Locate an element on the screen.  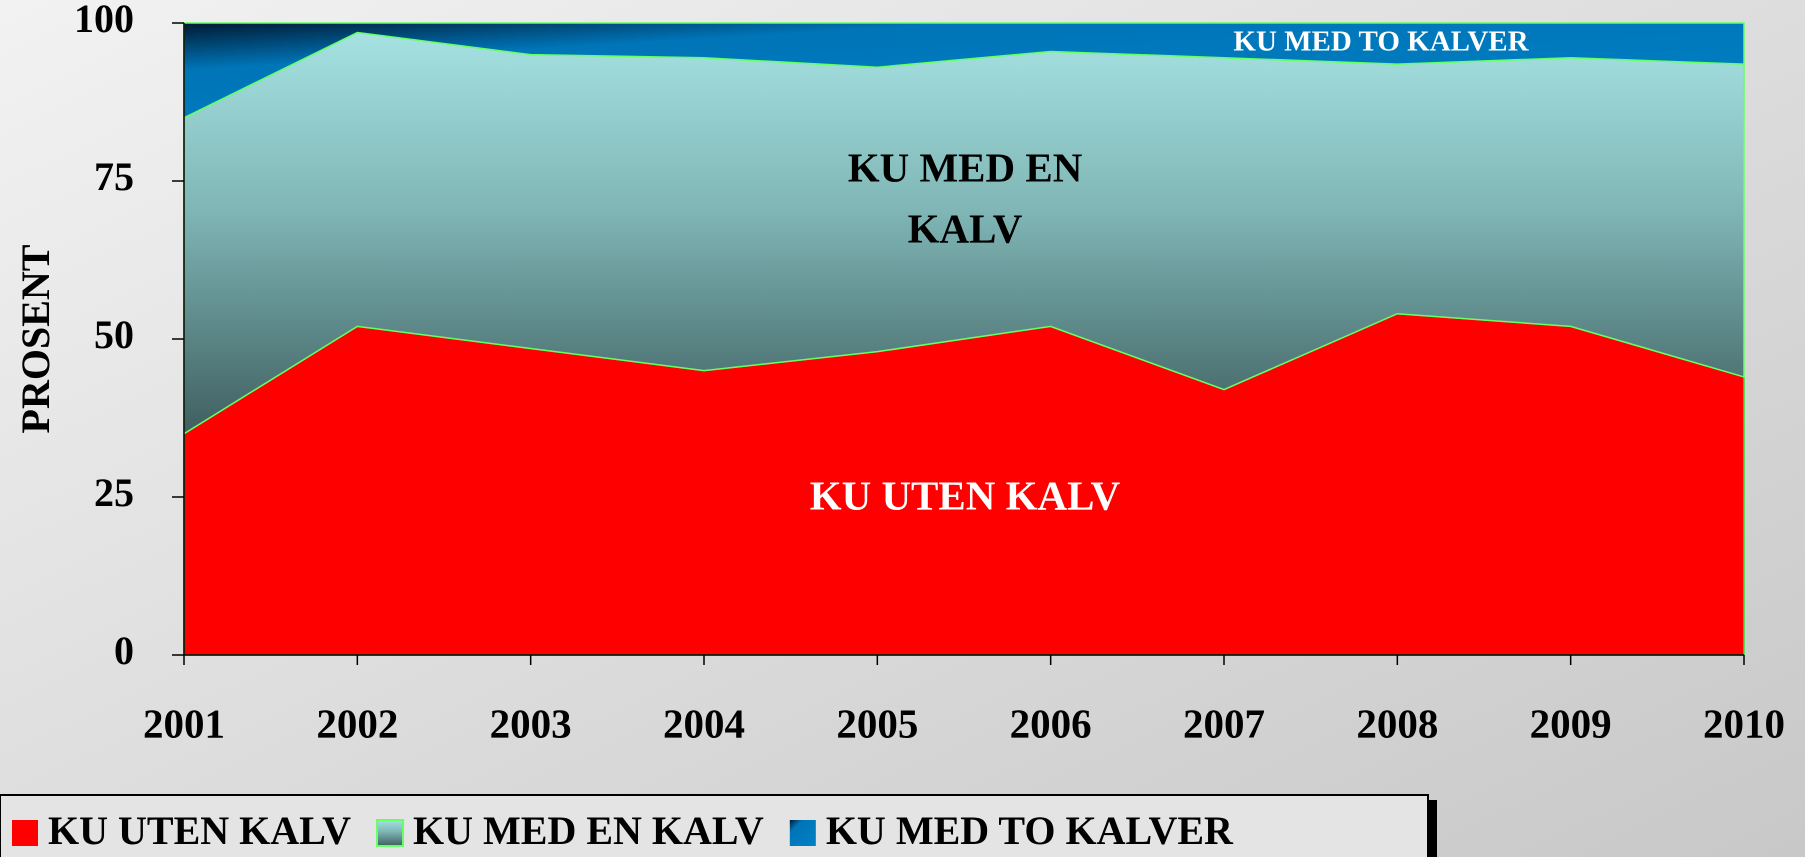
x-tick-label: 2009 is located at coordinates (1571, 723).